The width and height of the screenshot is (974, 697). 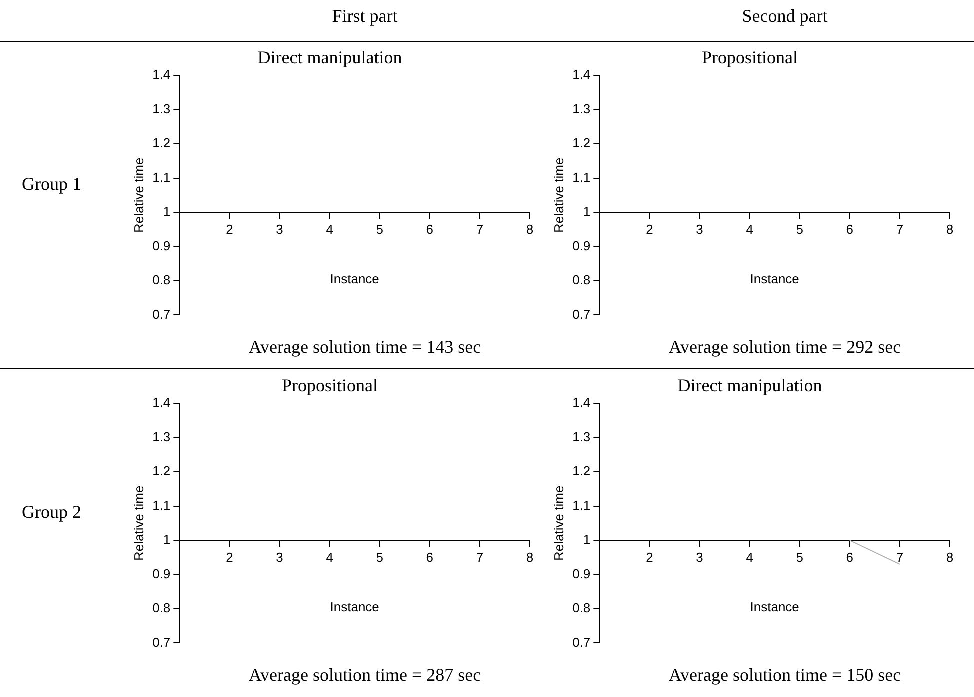 What do you see at coordinates (785, 347) in the screenshot?
I see `text: Average solution time = 292 sec` at bounding box center [785, 347].